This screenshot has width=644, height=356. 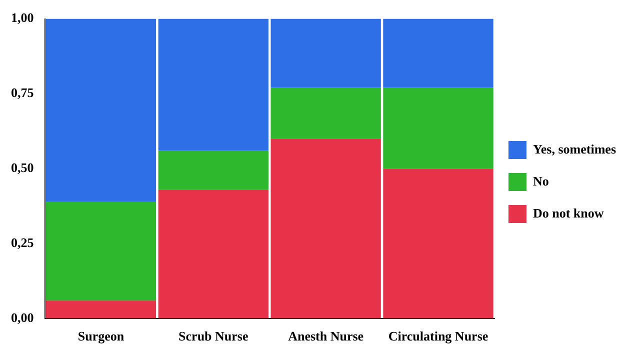 What do you see at coordinates (22, 18) in the screenshot?
I see `y-tick-label: 1,00` at bounding box center [22, 18].